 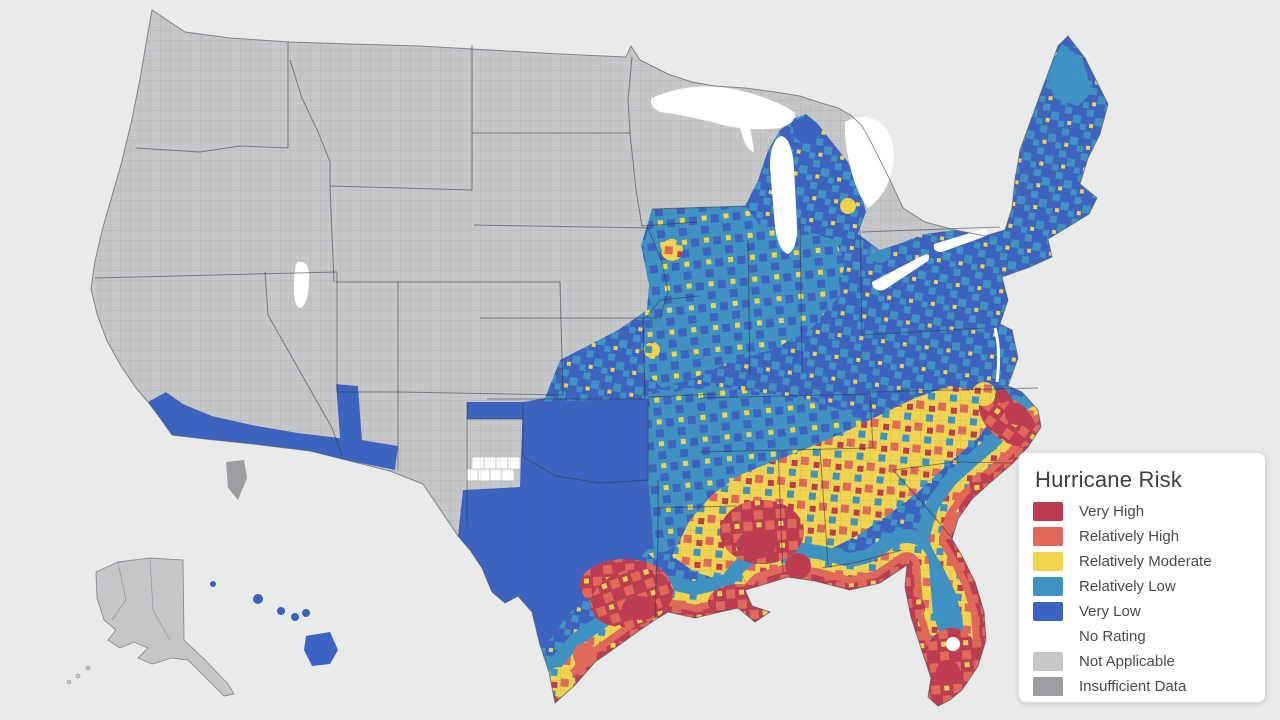 What do you see at coordinates (150, 627) in the screenshot?
I see `alaska` at bounding box center [150, 627].